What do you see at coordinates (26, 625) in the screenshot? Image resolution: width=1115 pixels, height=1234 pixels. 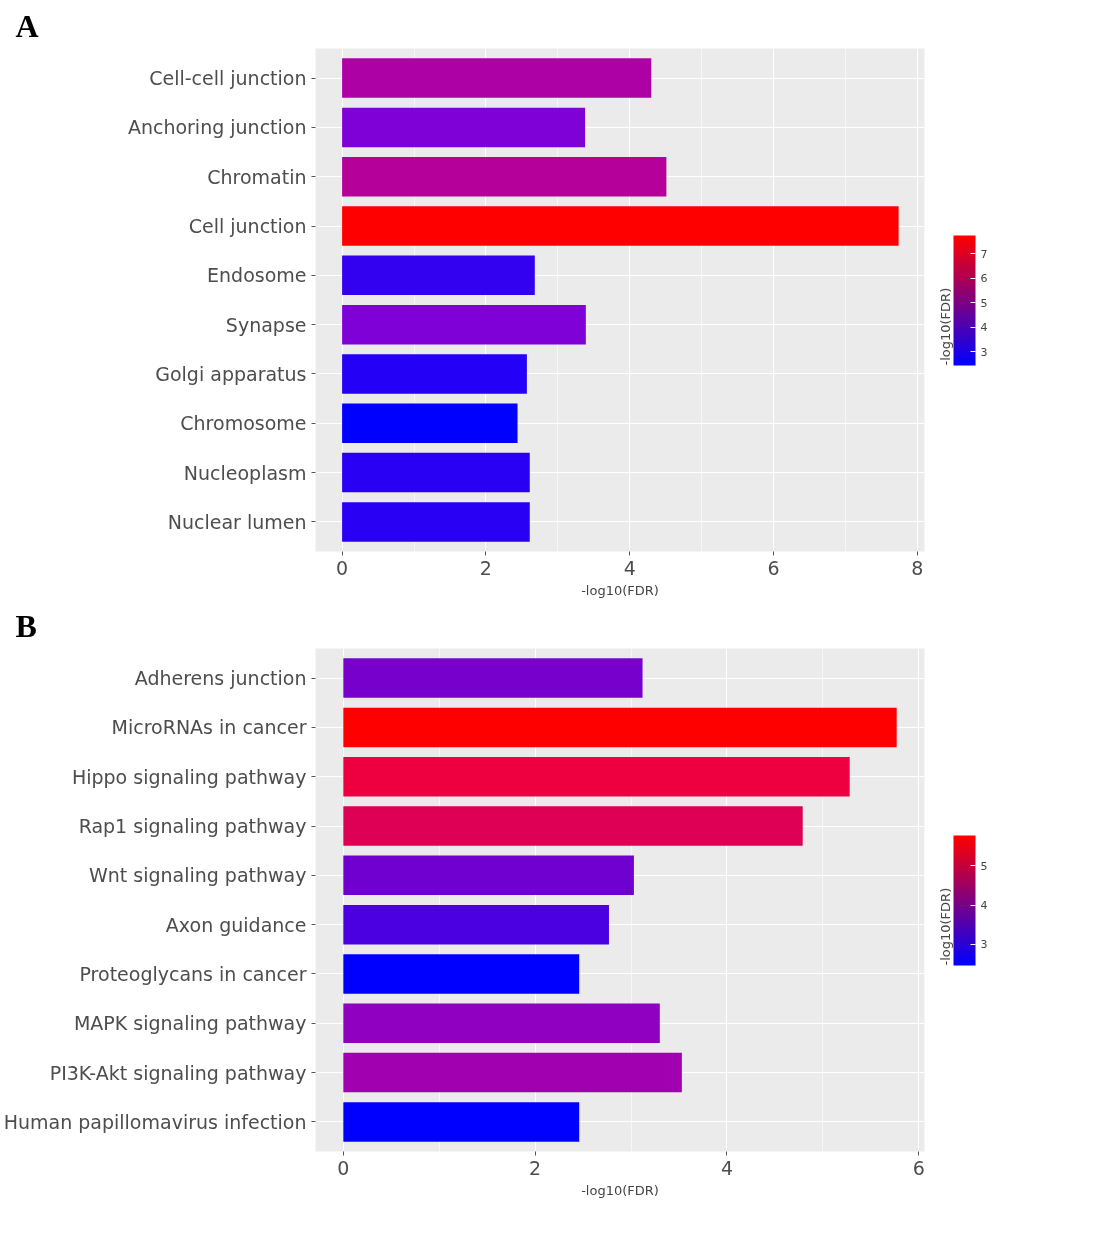 I see `text: B` at bounding box center [26, 625].